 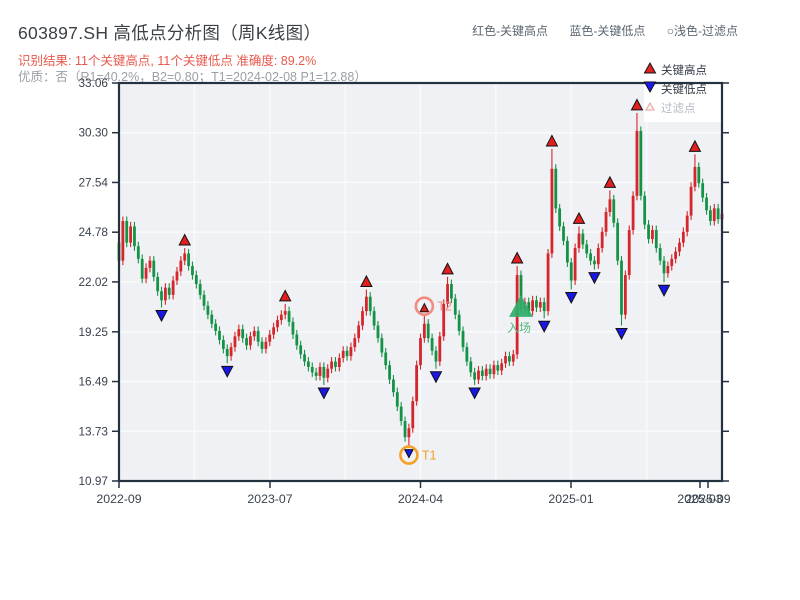 I want to click on y-tick-label: 19.25, so click(x=93, y=332).